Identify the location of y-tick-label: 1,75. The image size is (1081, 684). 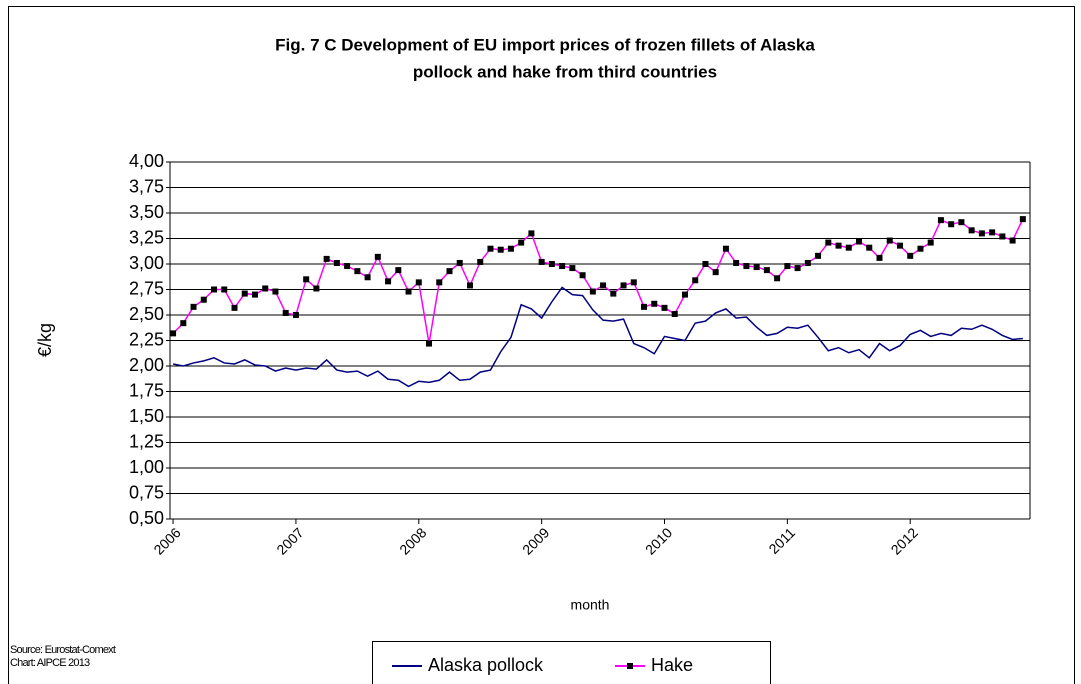
(146, 390).